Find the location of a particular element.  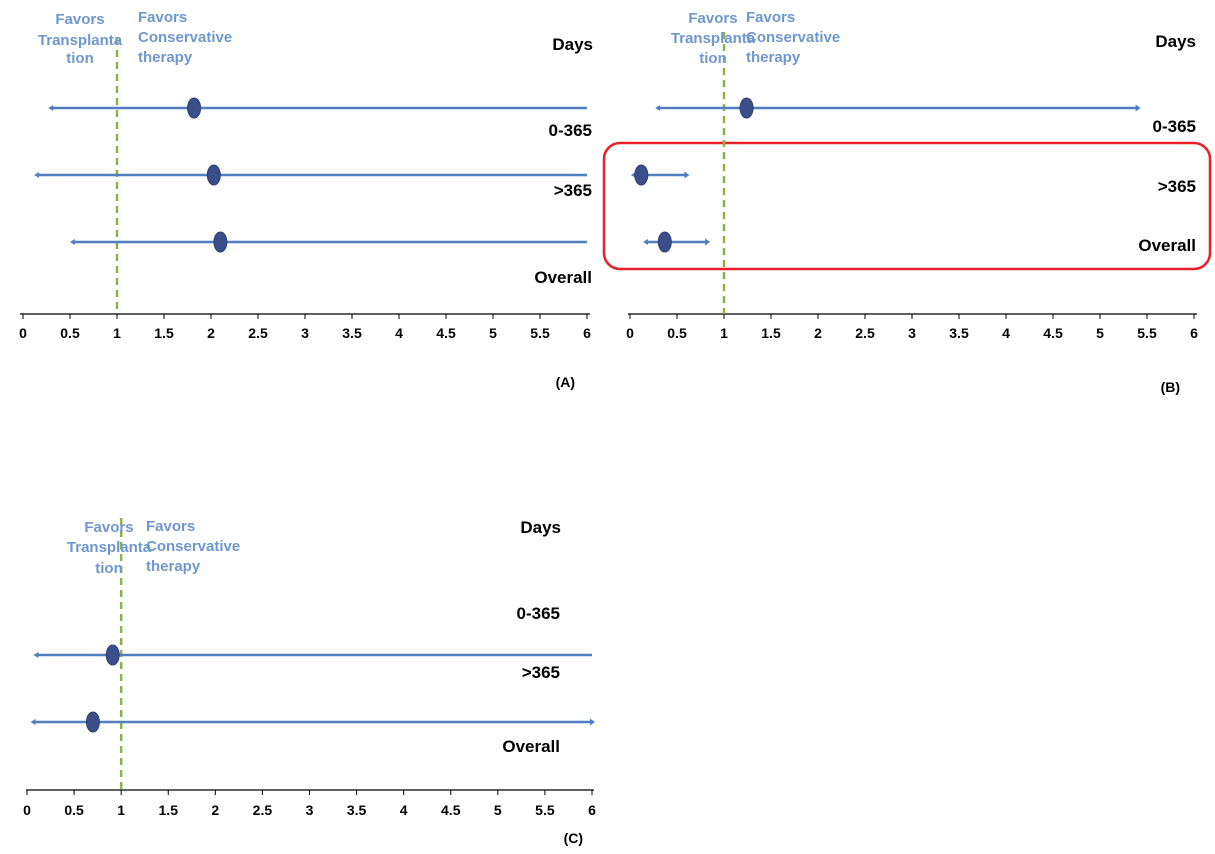

panel-label: (A) is located at coordinates (565, 382).